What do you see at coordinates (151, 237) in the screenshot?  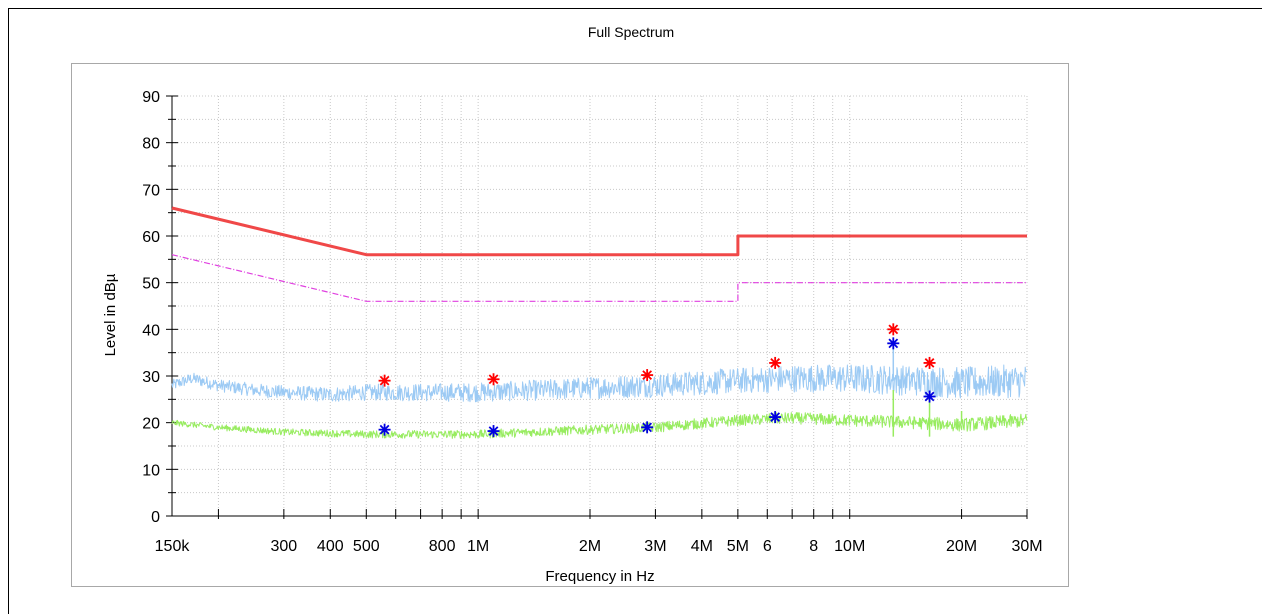 I see `y-tick-label: 60` at bounding box center [151, 237].